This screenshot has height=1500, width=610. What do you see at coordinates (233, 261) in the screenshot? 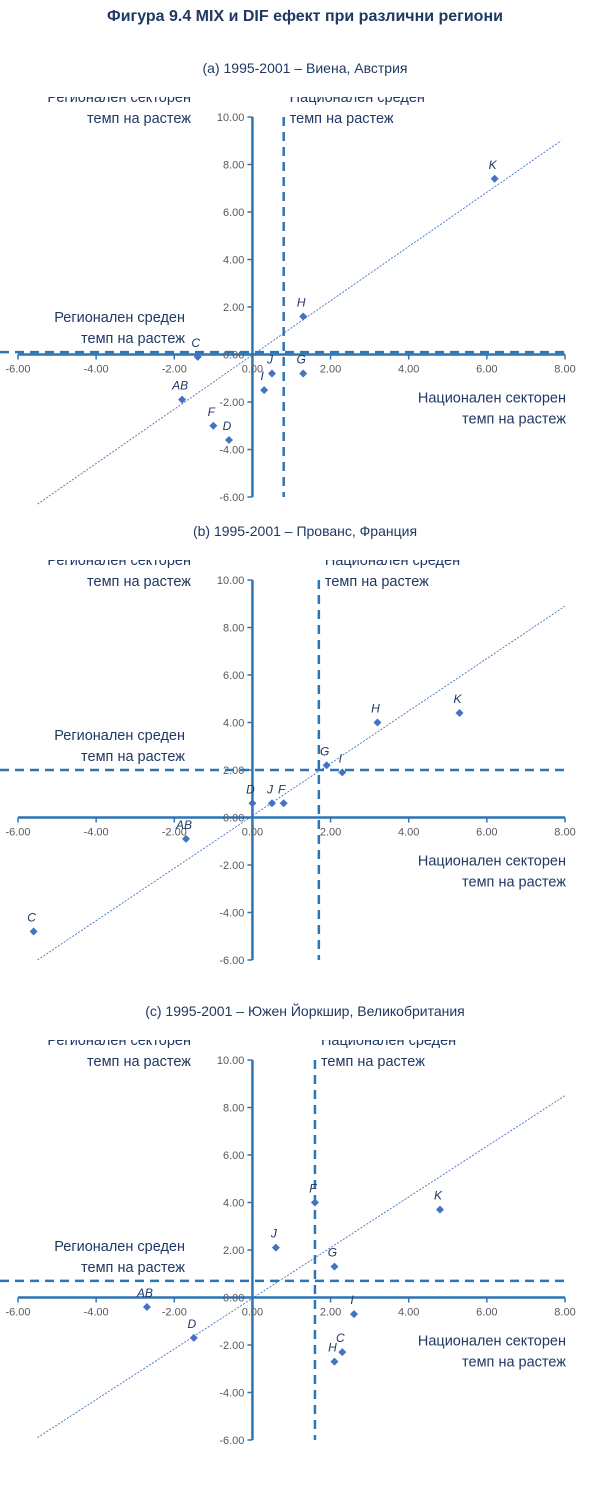
I see `y-tick-label: 4.00` at bounding box center [233, 261].